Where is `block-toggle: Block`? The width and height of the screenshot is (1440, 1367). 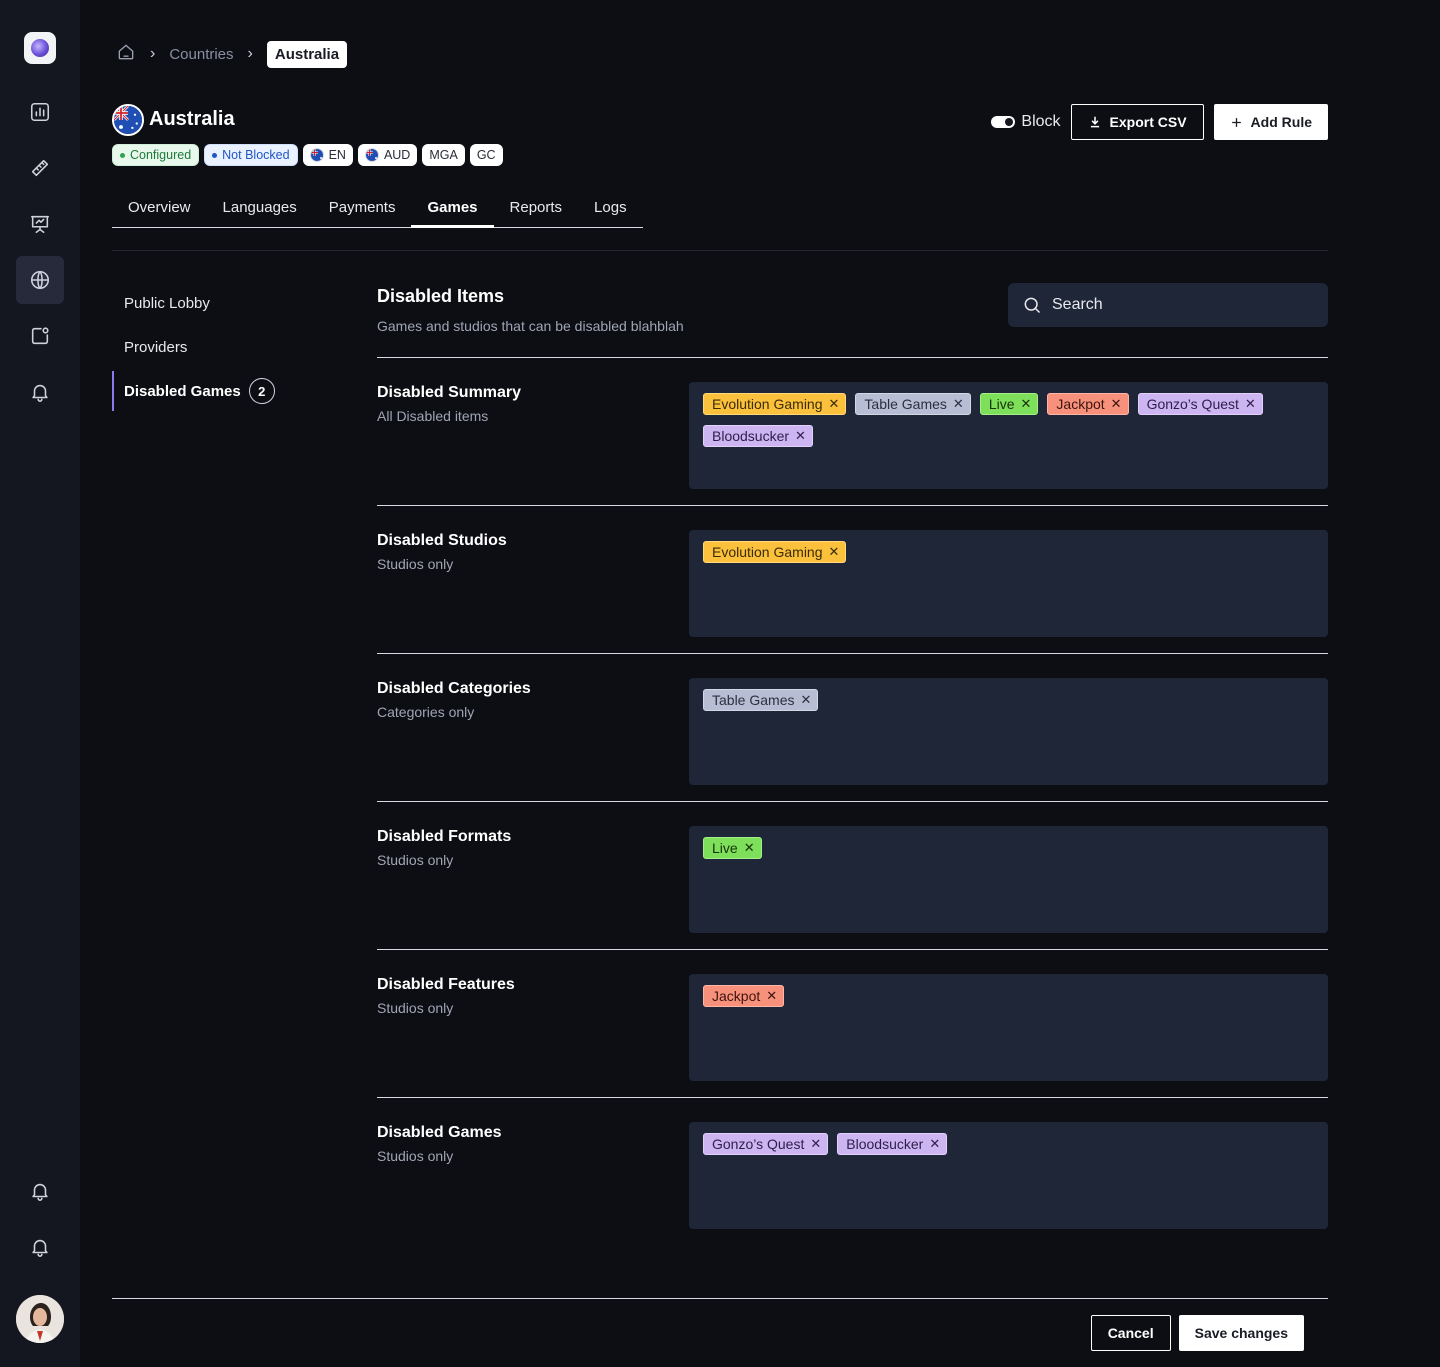
block-toggle: Block is located at coordinates (1026, 122).